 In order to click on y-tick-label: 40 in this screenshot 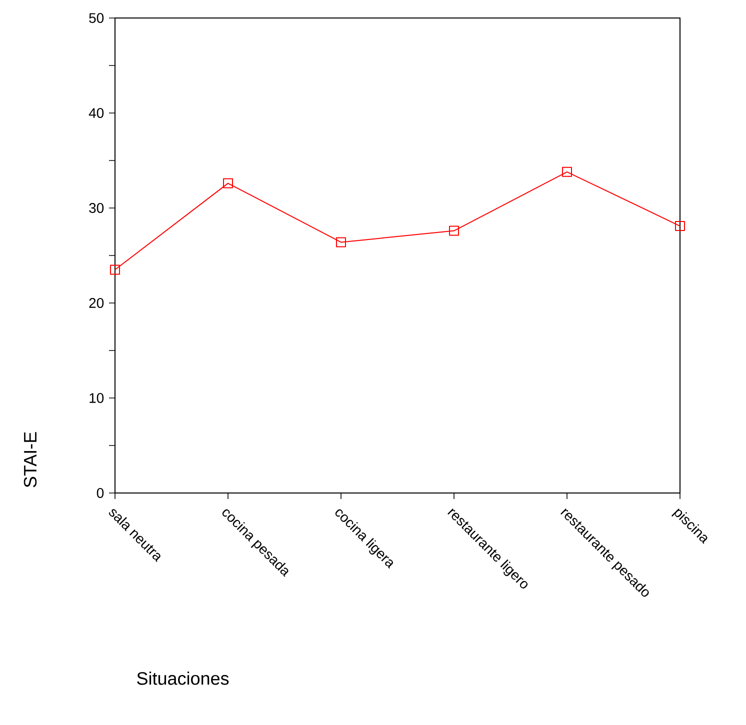, I will do `click(96, 113)`.